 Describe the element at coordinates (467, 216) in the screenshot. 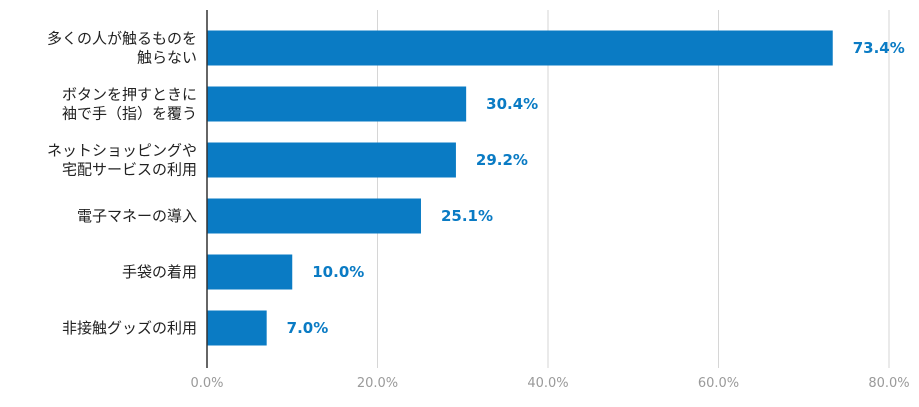

I see `data-label: 25.1%` at that location.